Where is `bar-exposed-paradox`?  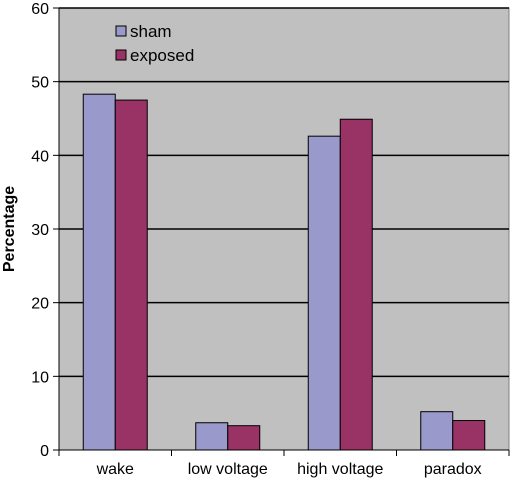 bar-exposed-paradox is located at coordinates (469, 435).